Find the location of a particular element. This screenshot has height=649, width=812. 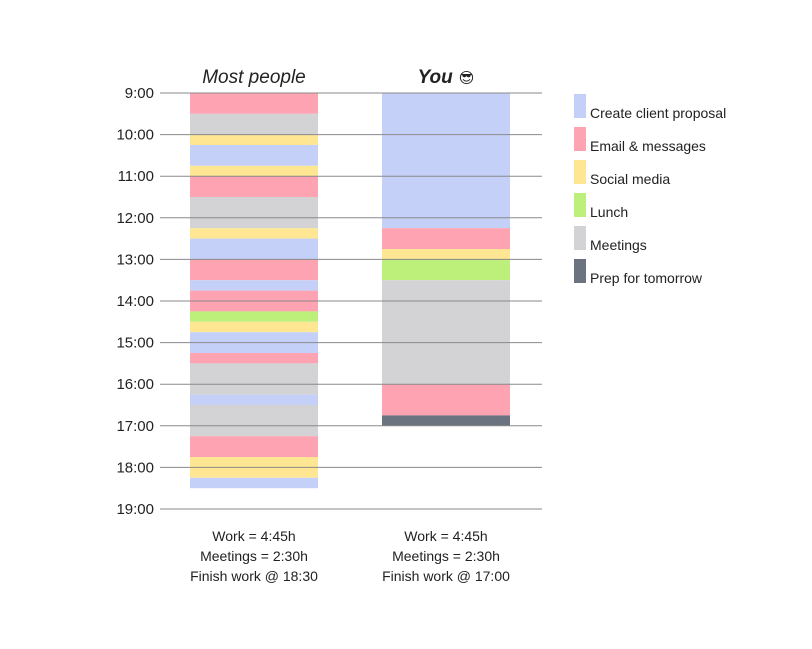

y-tick-label: 10:00 is located at coordinates (135, 135).